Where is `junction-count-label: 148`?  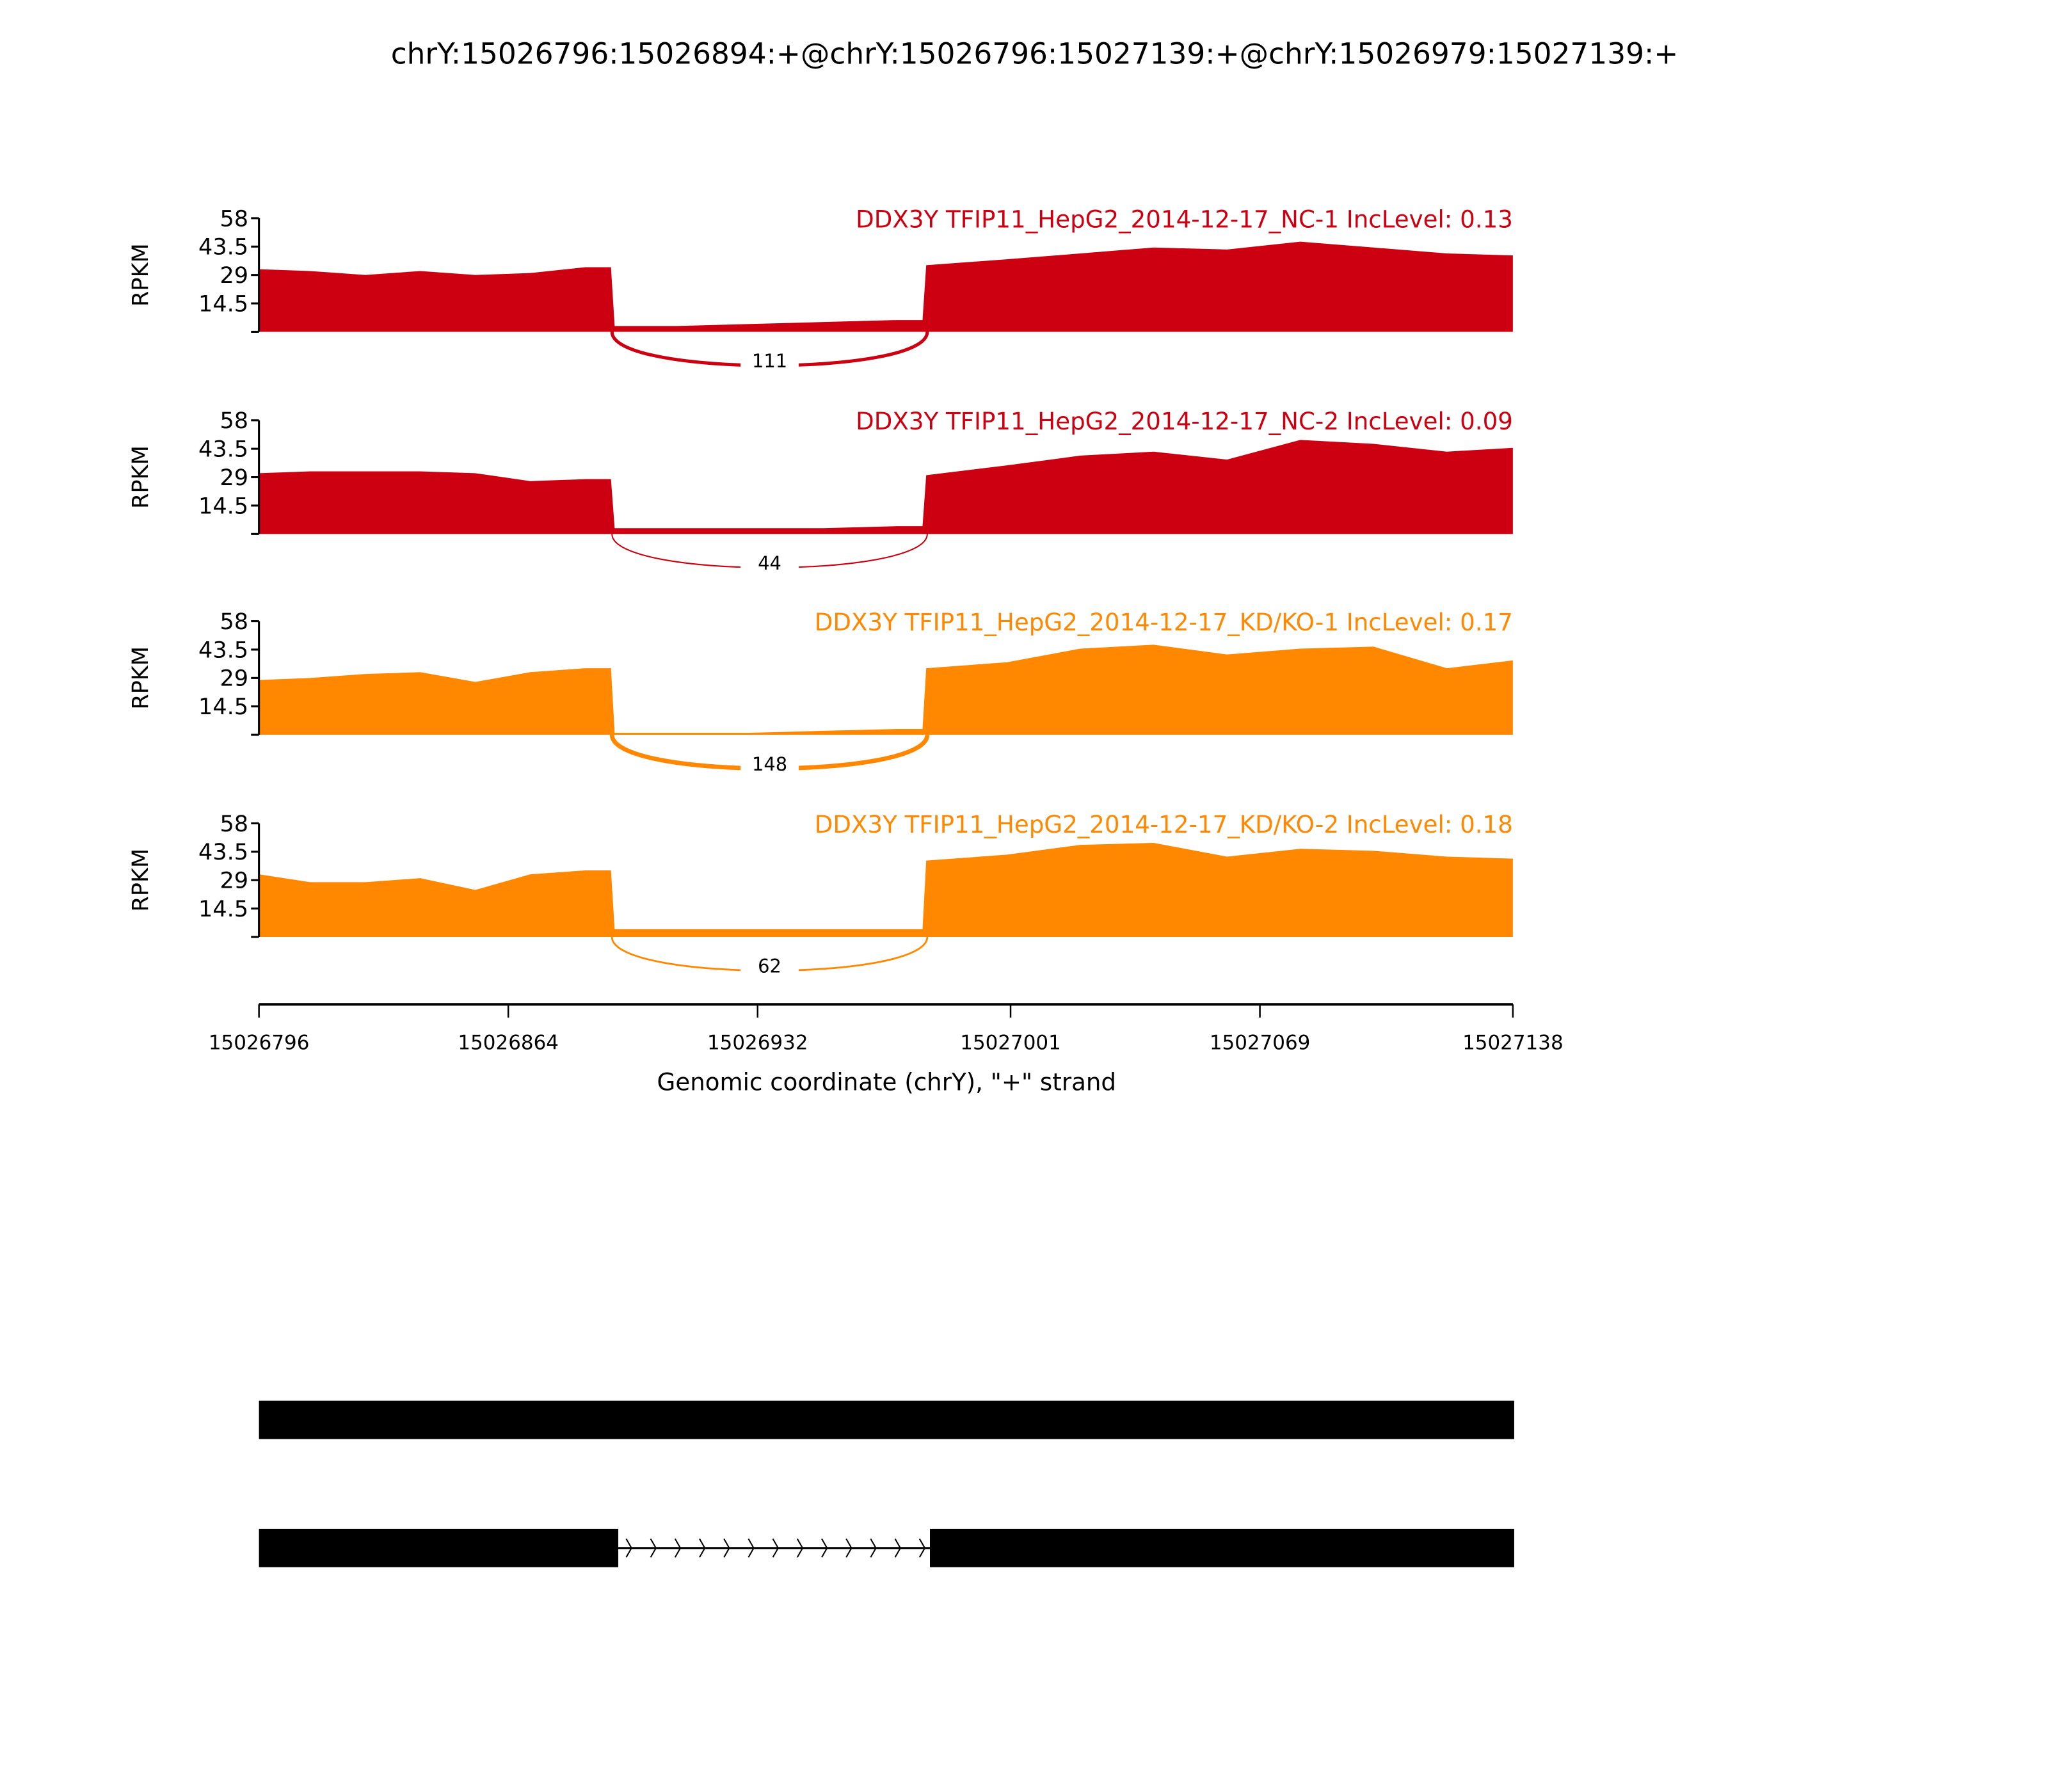 junction-count-label: 148 is located at coordinates (769, 764).